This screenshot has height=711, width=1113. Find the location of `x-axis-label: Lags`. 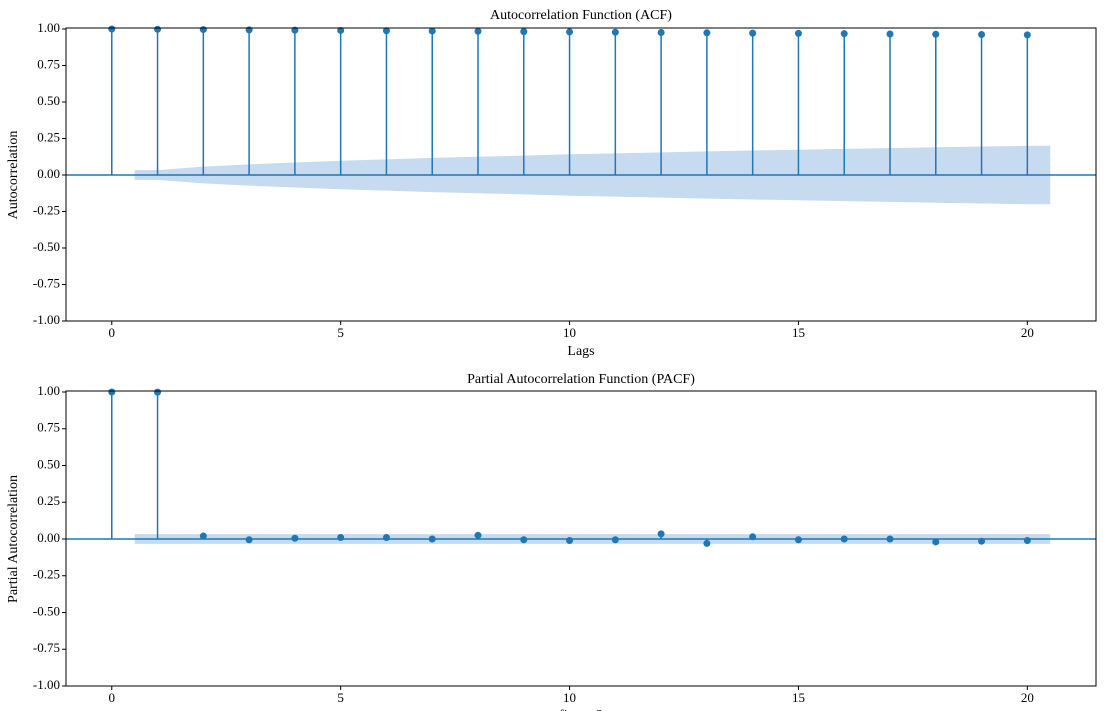

x-axis-label: Lags is located at coordinates (580, 351).